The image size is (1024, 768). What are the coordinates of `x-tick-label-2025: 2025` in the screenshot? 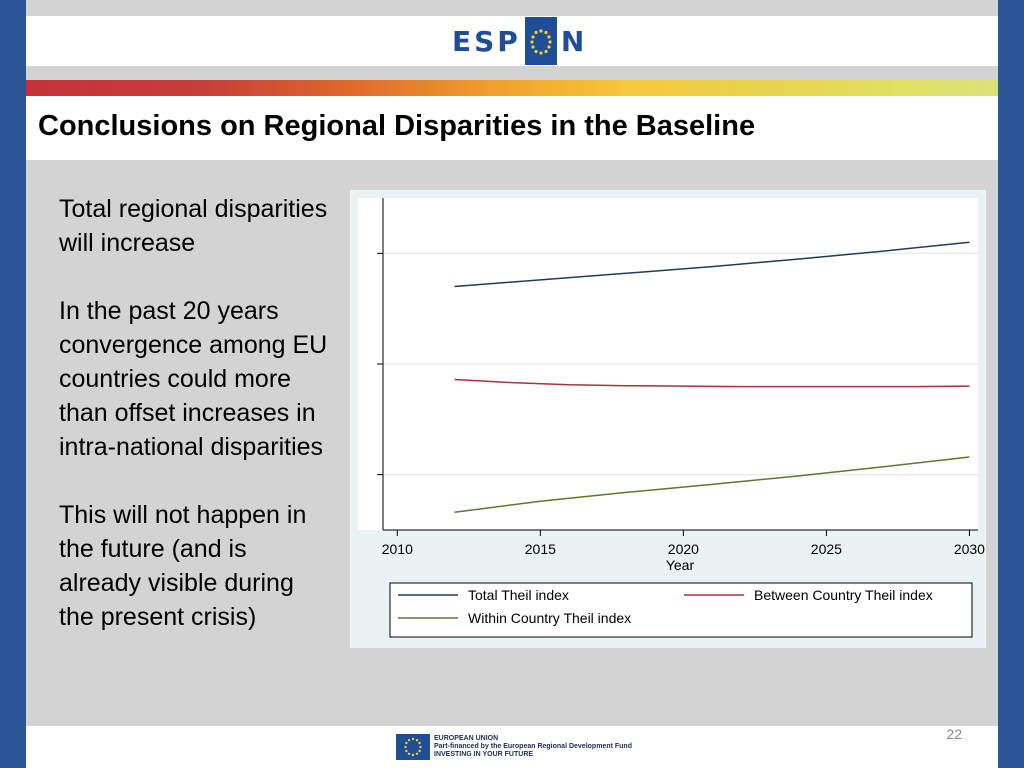 It's located at (826, 549).